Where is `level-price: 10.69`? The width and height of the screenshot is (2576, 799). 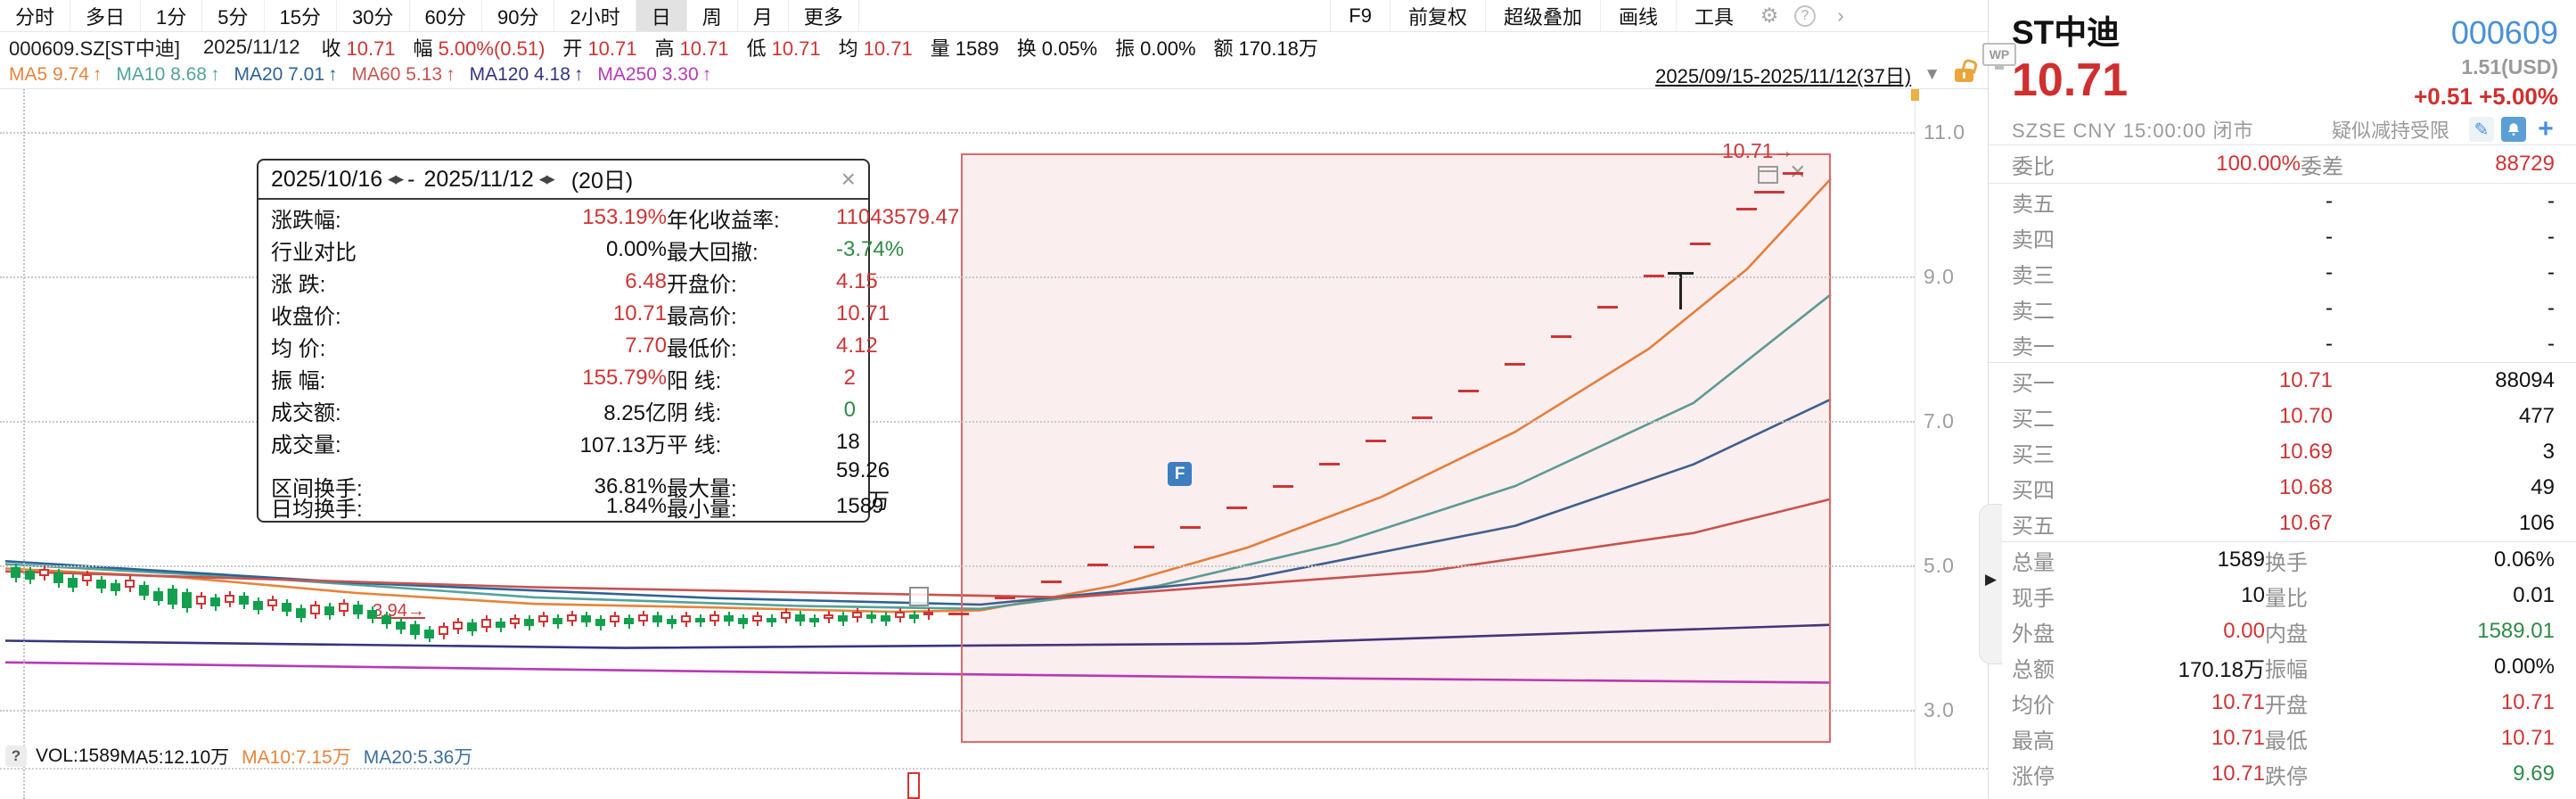 level-price: 10.69 is located at coordinates (2305, 452).